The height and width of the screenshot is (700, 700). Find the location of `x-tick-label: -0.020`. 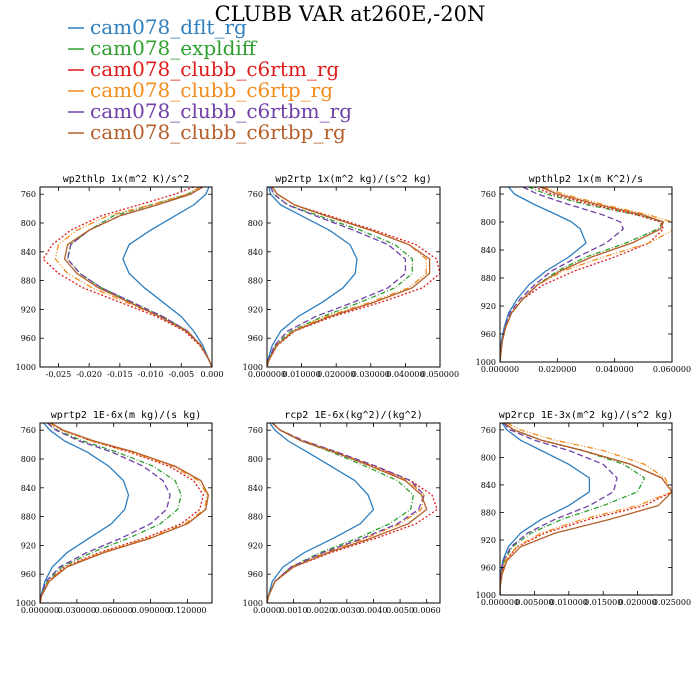

x-tick-label: -0.020 is located at coordinates (89, 374).